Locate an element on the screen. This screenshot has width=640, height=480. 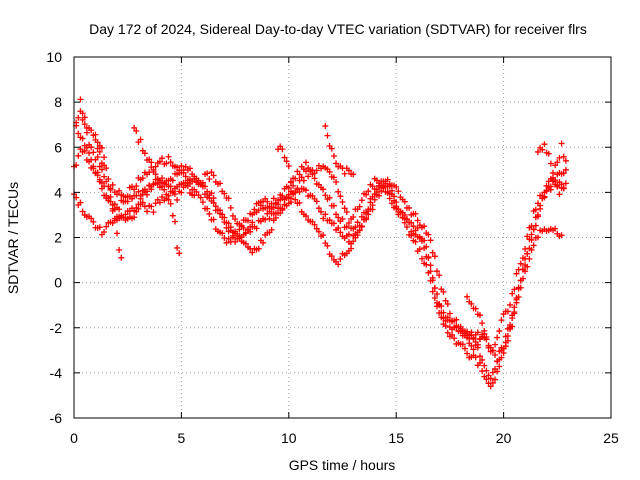
y-tick-label: 6 is located at coordinates (58, 147).